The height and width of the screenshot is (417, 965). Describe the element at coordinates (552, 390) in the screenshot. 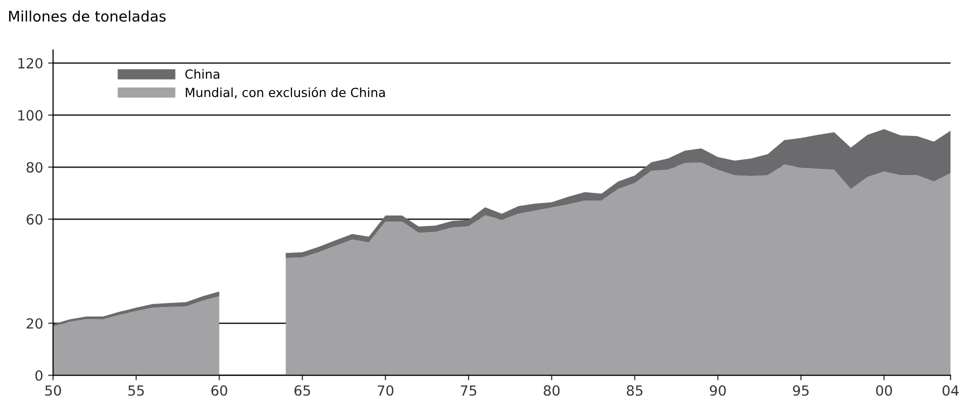

I see `x-tick-label: 80` at that location.